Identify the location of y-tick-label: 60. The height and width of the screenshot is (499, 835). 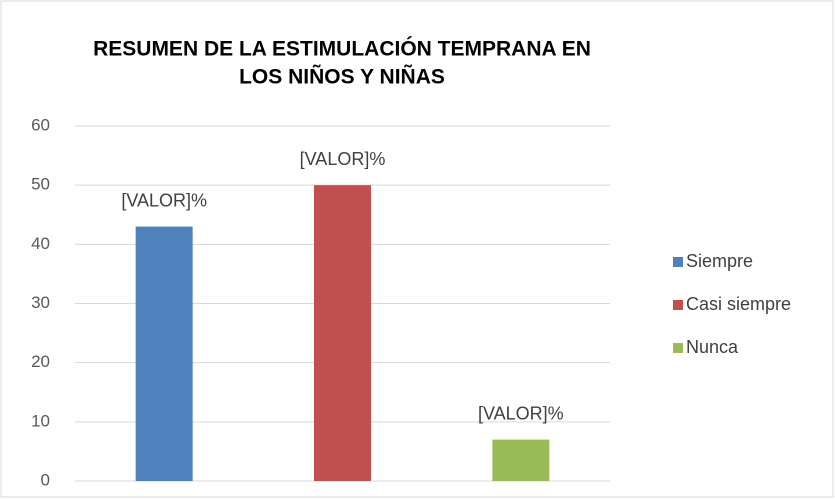
(40, 124).